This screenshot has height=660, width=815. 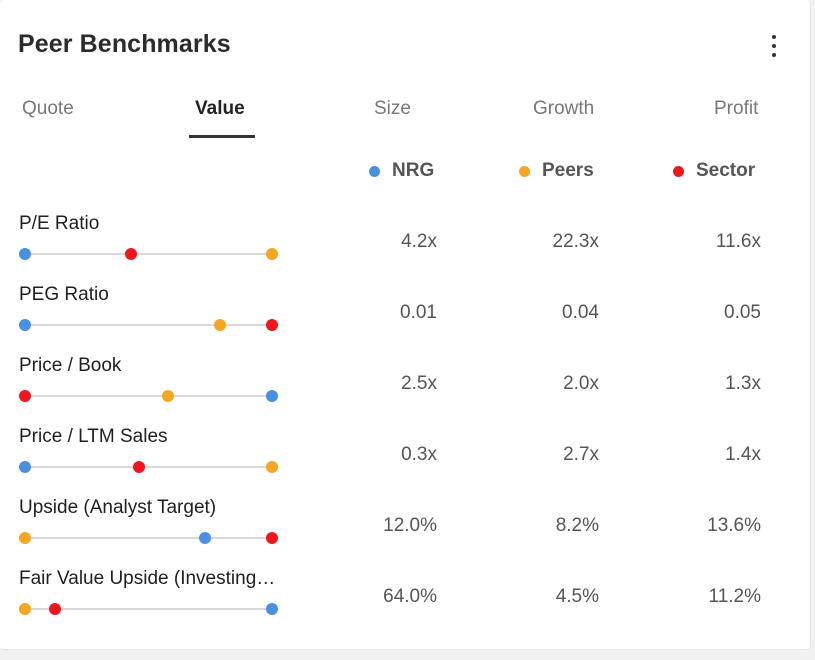 I want to click on metric-value-peers: 4.5%, so click(x=577, y=596).